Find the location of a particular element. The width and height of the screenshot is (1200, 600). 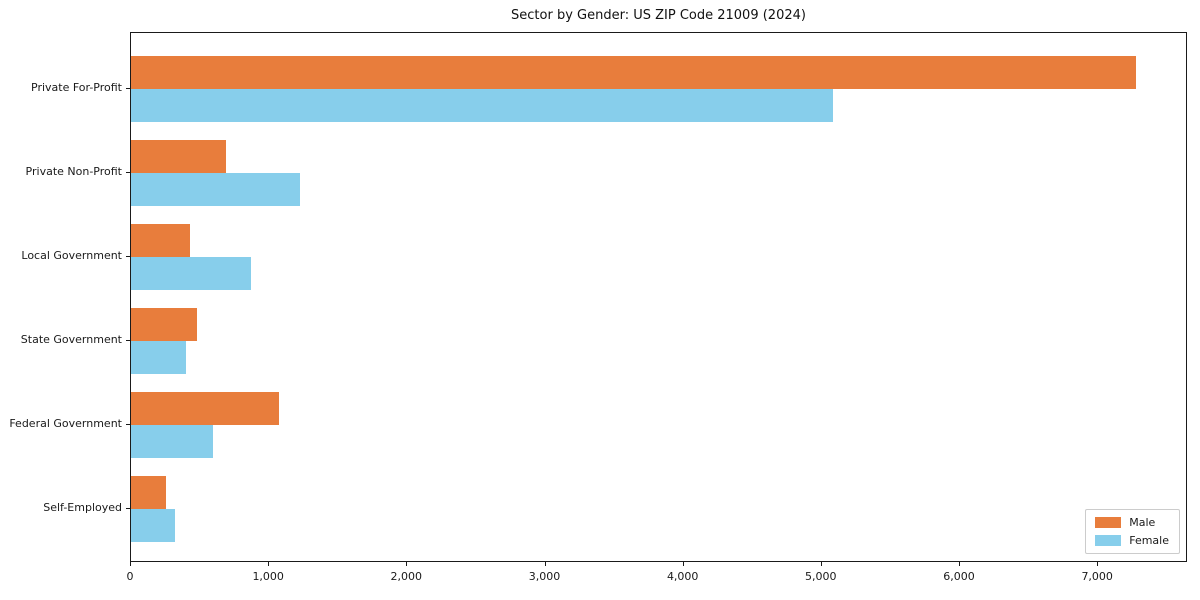

legend-entry-male: Male is located at coordinates (1132, 522).